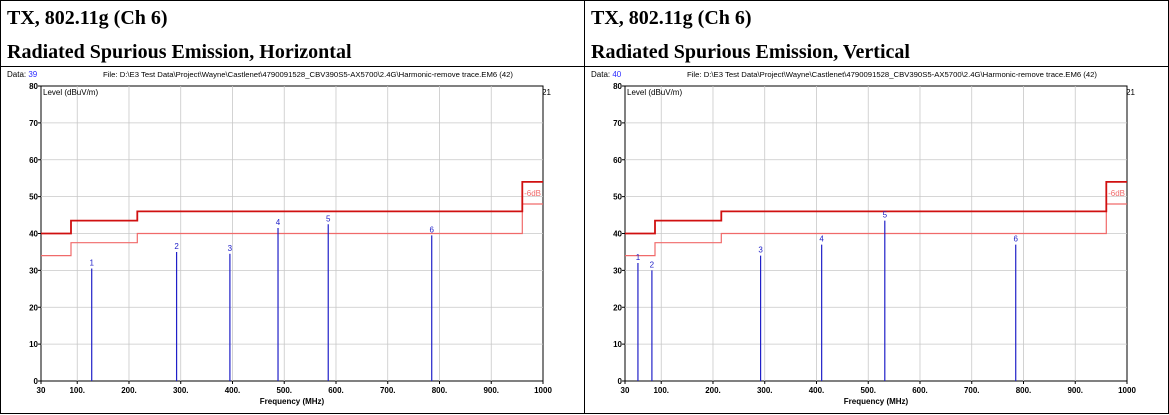 The width and height of the screenshot is (1169, 415). Describe the element at coordinates (32, 74) in the screenshot. I see `data-number: 39` at that location.